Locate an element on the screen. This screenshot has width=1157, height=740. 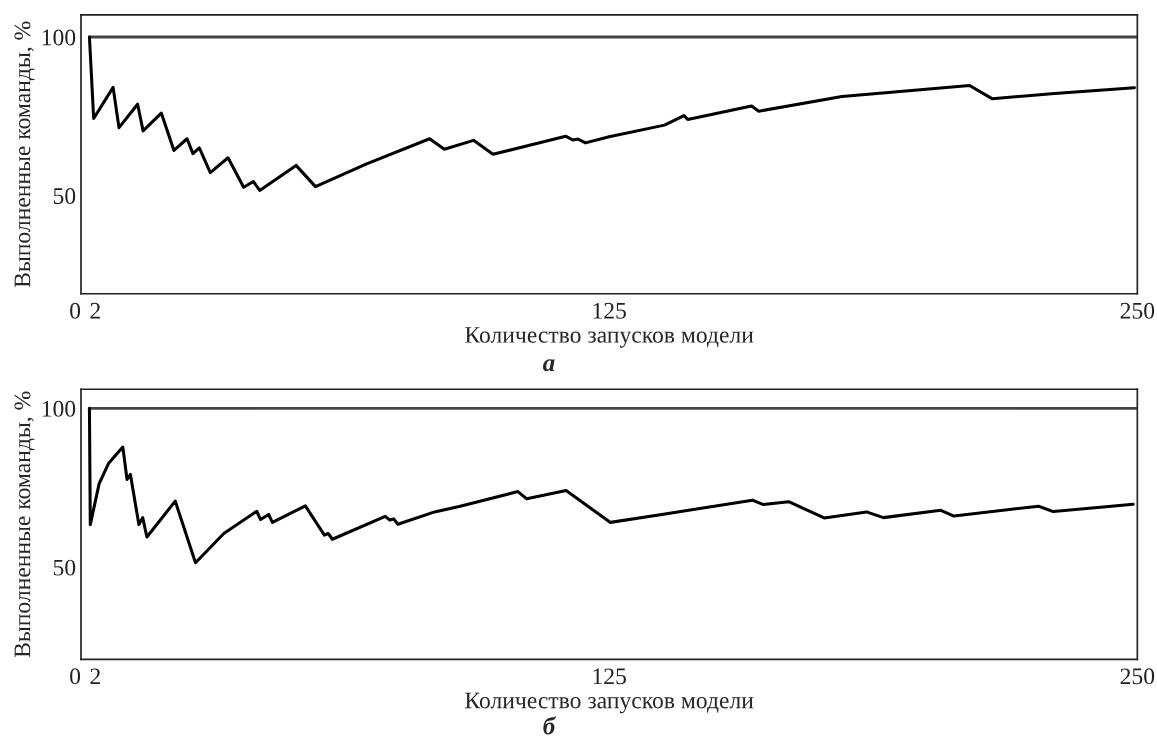
text: а is located at coordinates (548, 365).